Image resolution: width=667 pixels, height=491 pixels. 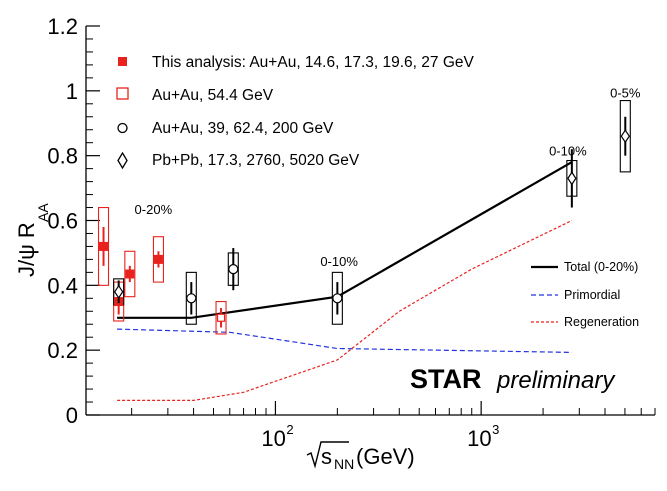 What do you see at coordinates (62, 156) in the screenshot?
I see `y-tick-label: 0.8` at bounding box center [62, 156].